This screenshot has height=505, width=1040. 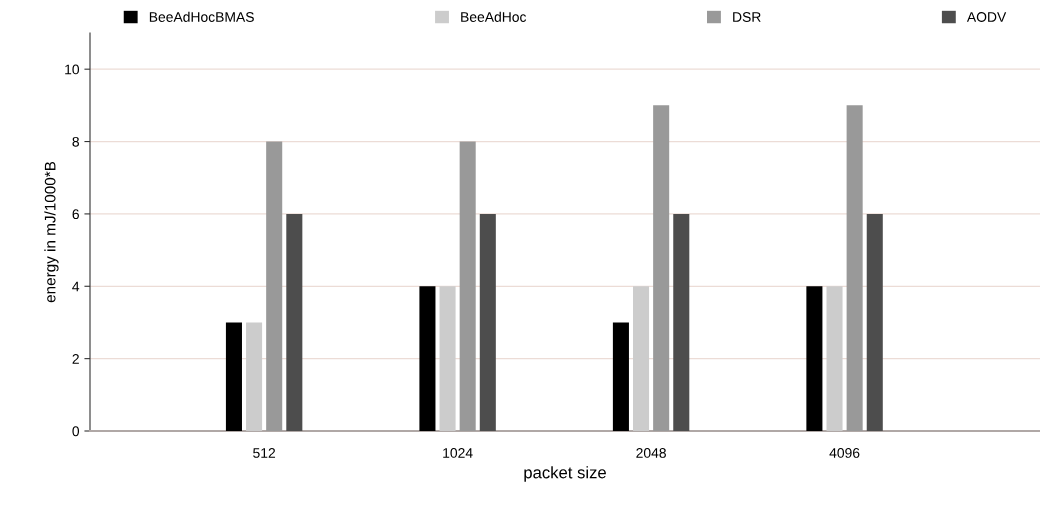 I want to click on legend-label: DSR, so click(x=747, y=17).